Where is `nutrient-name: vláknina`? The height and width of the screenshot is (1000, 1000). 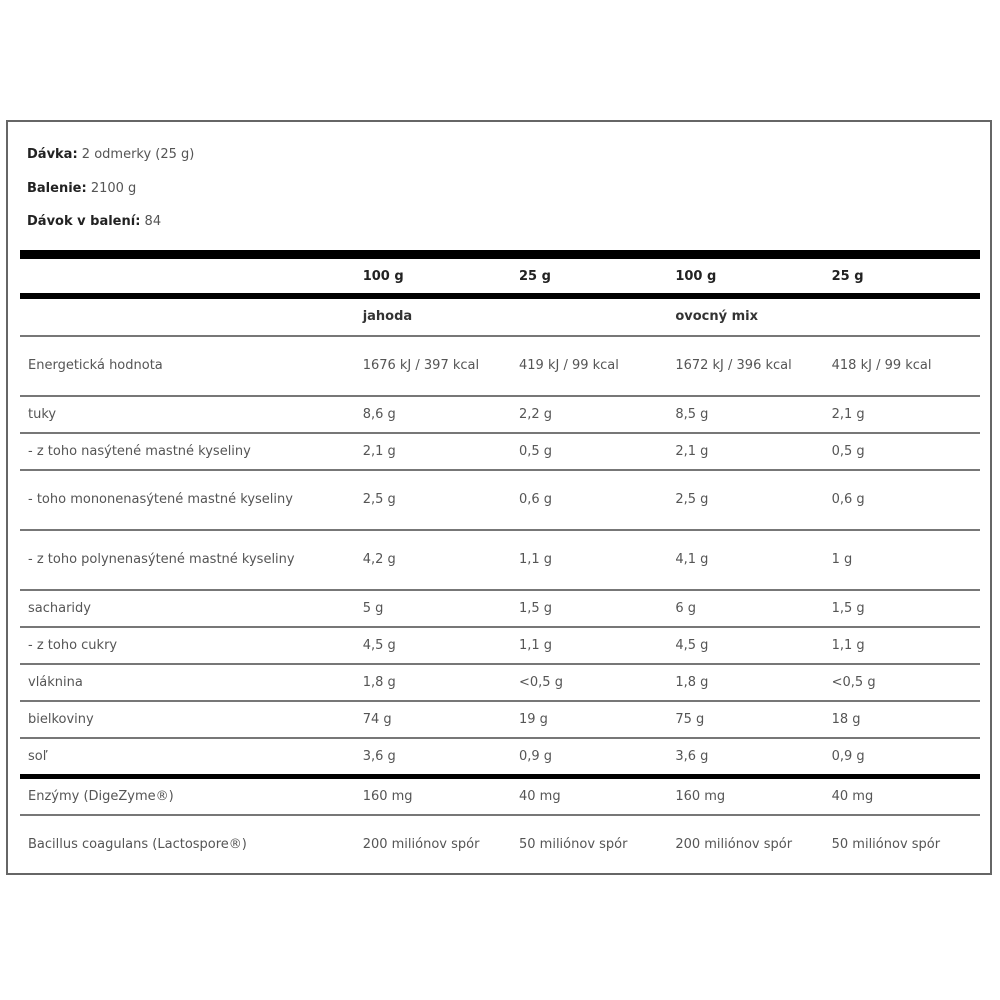
nutrient-name: vláknina is located at coordinates (187, 683).